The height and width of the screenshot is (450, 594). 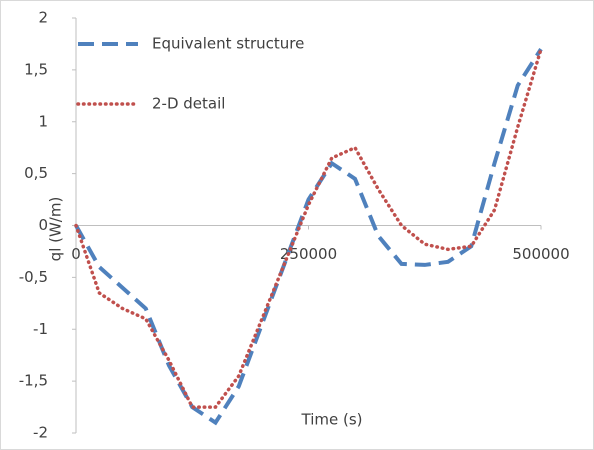 I want to click on x-axis-label: Time (s), so click(x=332, y=420).